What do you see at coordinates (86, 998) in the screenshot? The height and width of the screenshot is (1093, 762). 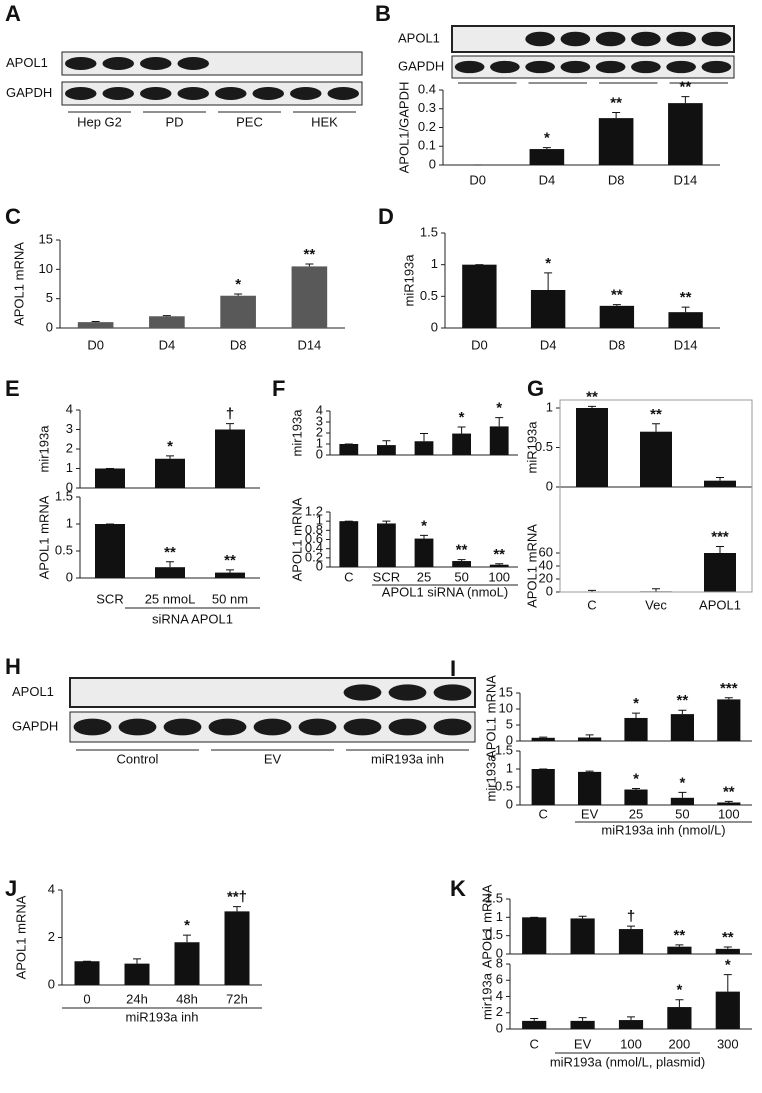 I see `x-tick-label: 0` at bounding box center [86, 998].